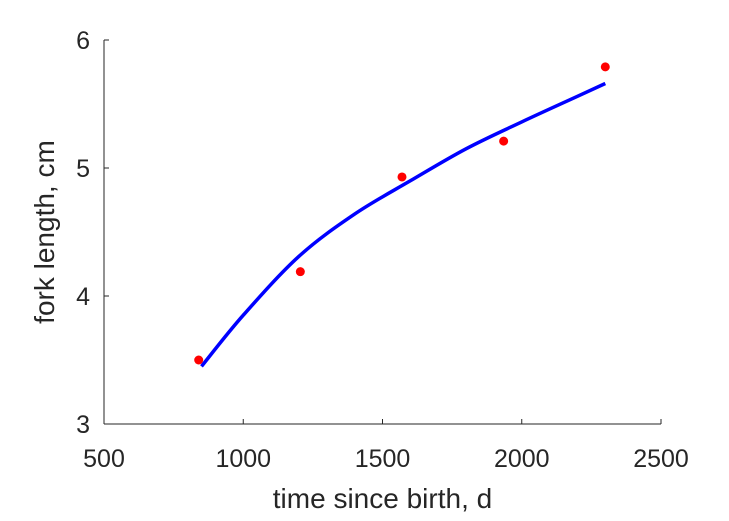  What do you see at coordinates (383, 459) in the screenshot?
I see `x-tick-label: 1500` at bounding box center [383, 459].